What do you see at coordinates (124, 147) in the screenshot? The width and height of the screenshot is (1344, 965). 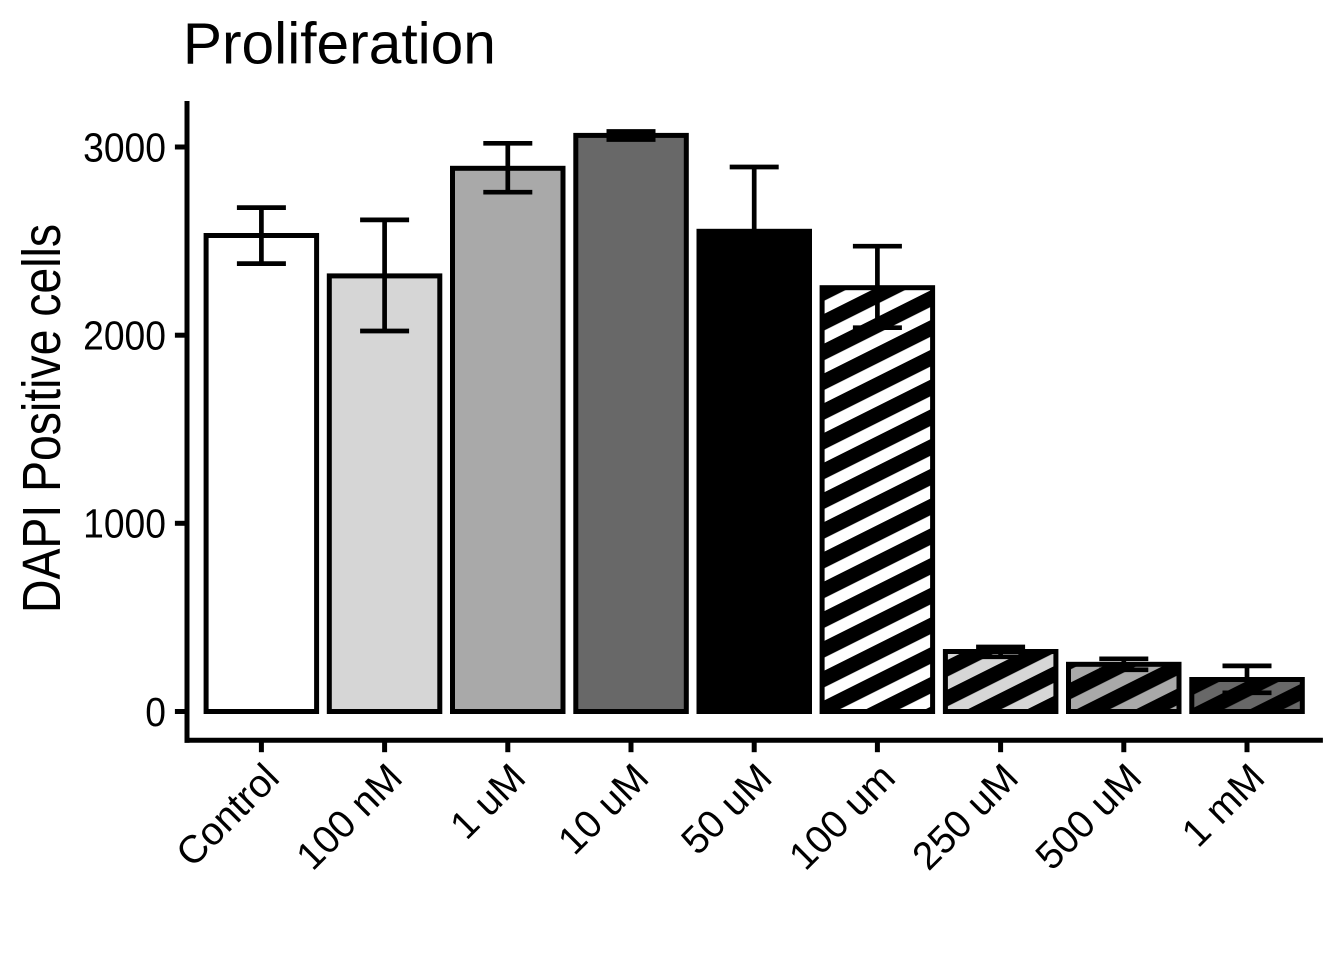 I see `svg-text: 3000` at bounding box center [124, 147].